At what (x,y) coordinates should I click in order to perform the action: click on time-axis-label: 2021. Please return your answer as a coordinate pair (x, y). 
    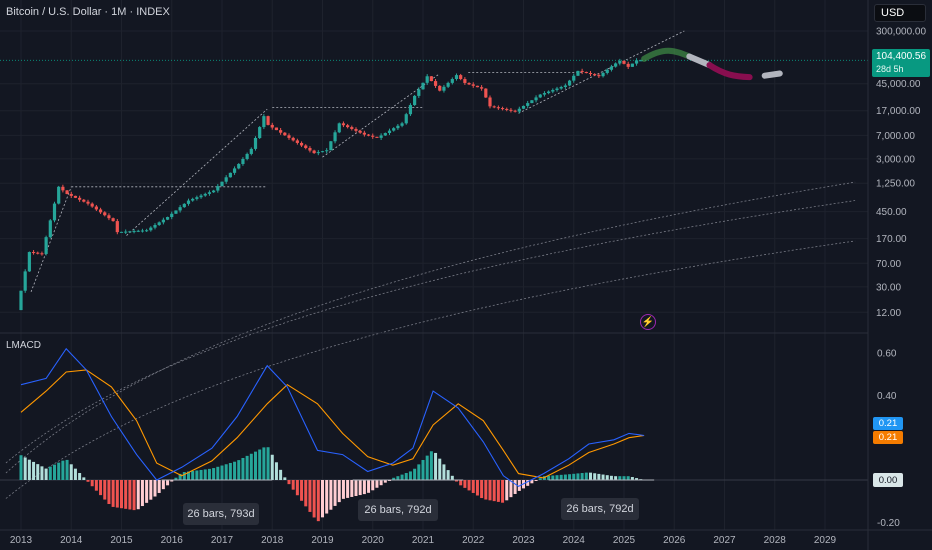
    Looking at the image, I should click on (423, 540).